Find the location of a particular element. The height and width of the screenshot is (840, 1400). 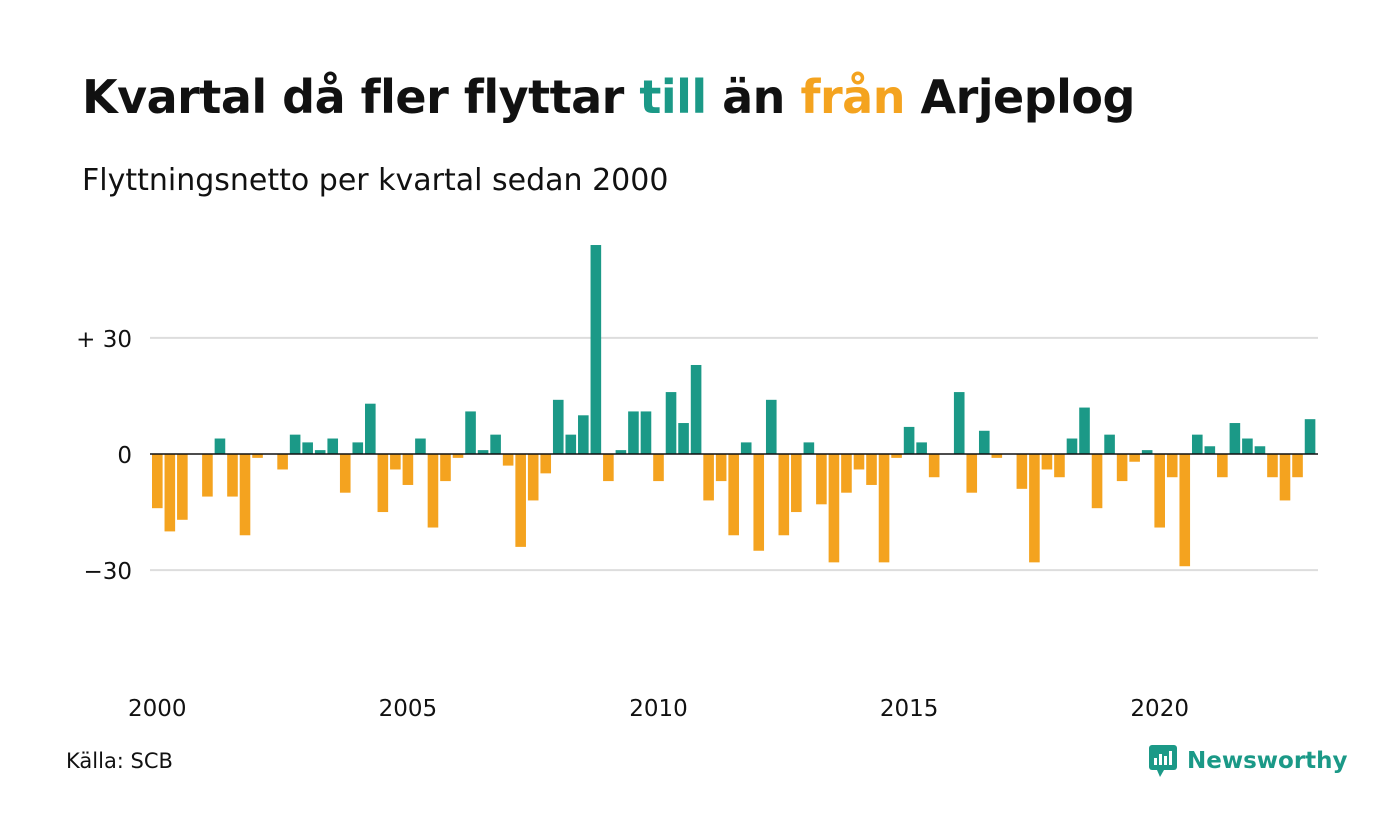

newsworthy-logo-icon is located at coordinates (1163, 761).